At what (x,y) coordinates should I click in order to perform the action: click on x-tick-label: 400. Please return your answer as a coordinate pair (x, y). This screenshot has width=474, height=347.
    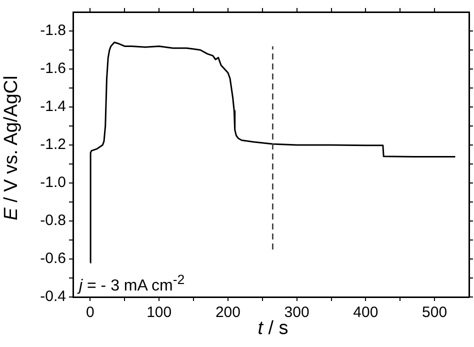
    Looking at the image, I should click on (365, 313).